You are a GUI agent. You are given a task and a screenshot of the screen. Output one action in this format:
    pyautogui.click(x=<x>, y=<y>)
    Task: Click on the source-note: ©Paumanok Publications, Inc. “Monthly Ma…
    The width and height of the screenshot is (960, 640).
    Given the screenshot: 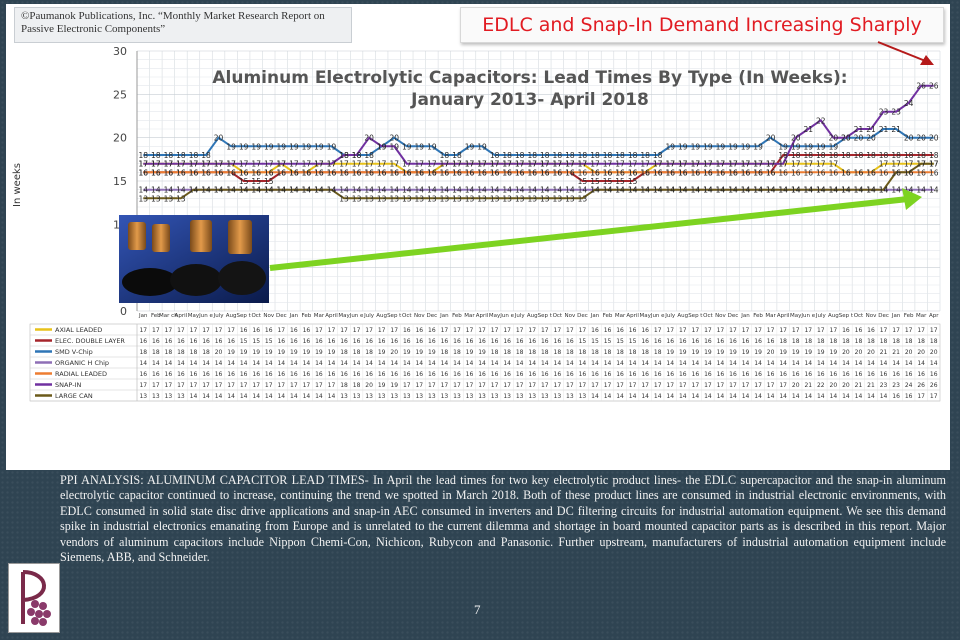 What is the action you would take?
    pyautogui.click(x=183, y=25)
    